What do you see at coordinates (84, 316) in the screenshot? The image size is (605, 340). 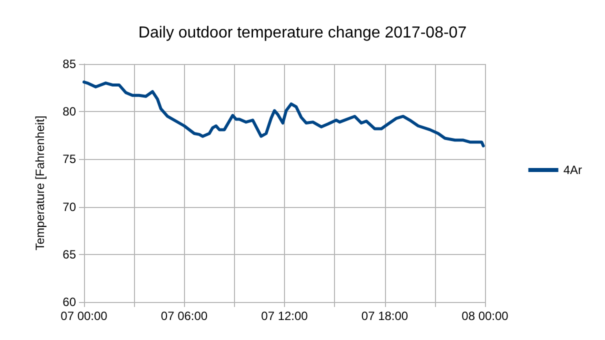 I see `x-tick-label: 07 00:00` at bounding box center [84, 316].